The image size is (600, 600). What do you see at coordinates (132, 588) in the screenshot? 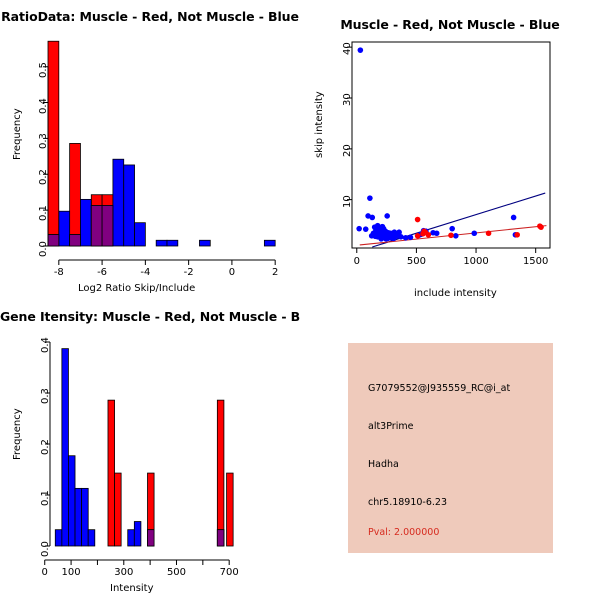
I see `gene-intensity-x-axis-label: Intensity` at bounding box center [132, 588].